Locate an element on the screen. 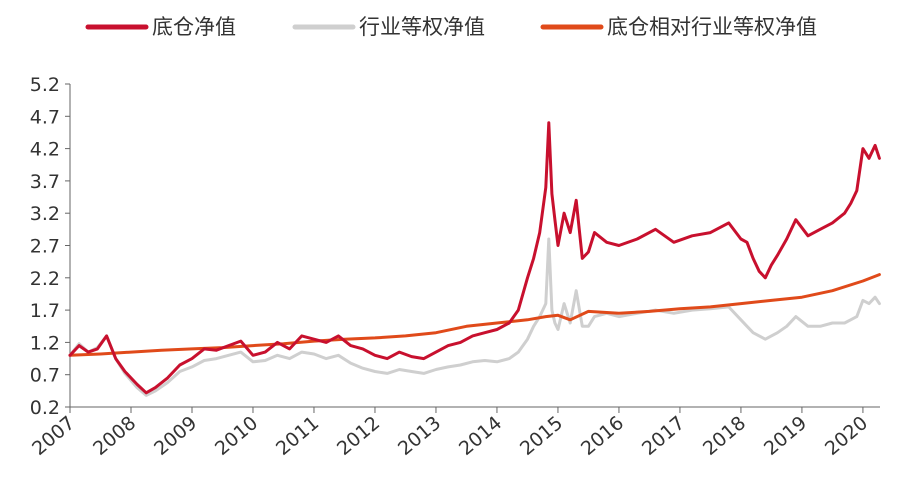  x-tick-label: 2017 is located at coordinates (663, 436).